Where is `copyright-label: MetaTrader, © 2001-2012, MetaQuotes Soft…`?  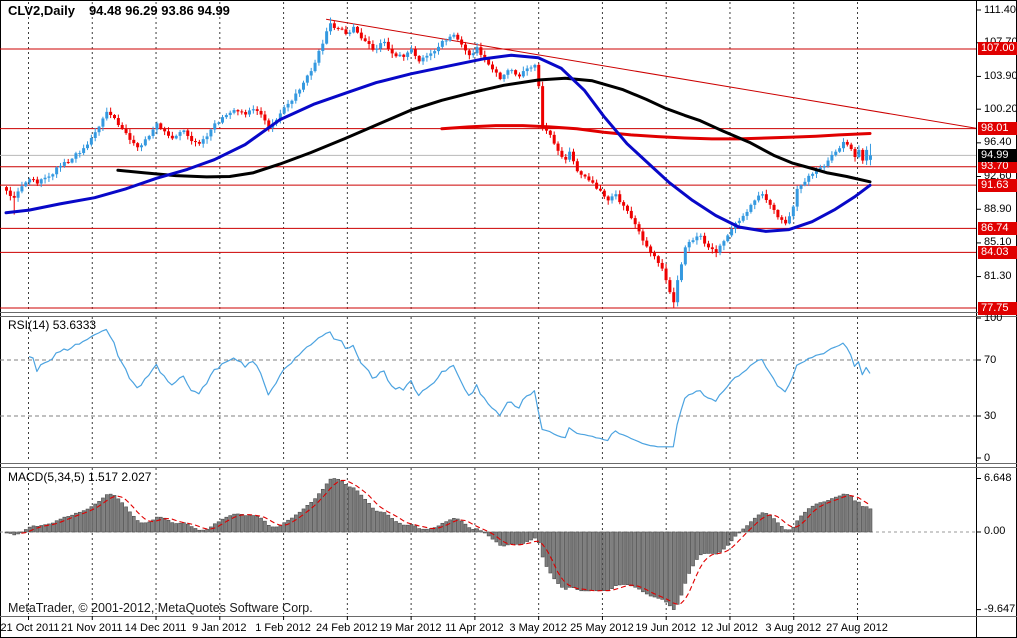 copyright-label: MetaTrader, © 2001-2012, MetaQuotes Soft… is located at coordinates (160, 608).